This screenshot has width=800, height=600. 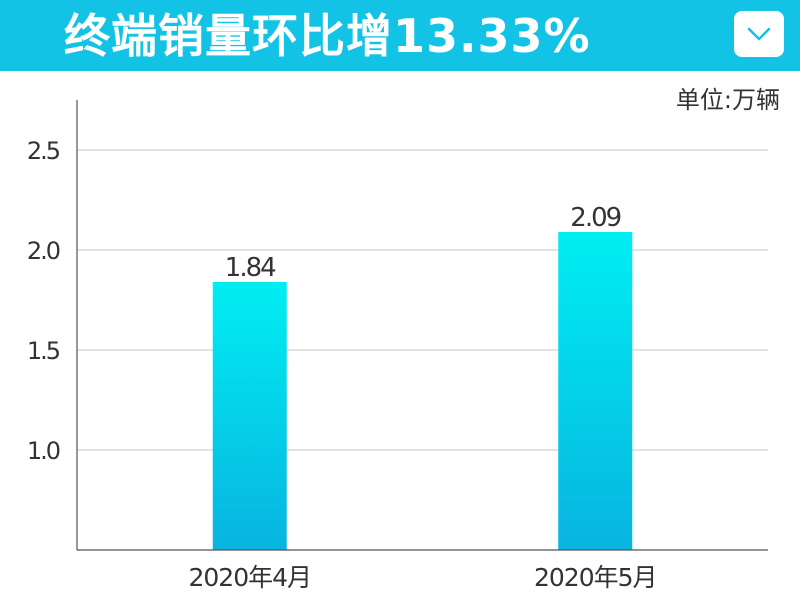 What do you see at coordinates (250, 268) in the screenshot?
I see `data-label: 1.84` at bounding box center [250, 268].